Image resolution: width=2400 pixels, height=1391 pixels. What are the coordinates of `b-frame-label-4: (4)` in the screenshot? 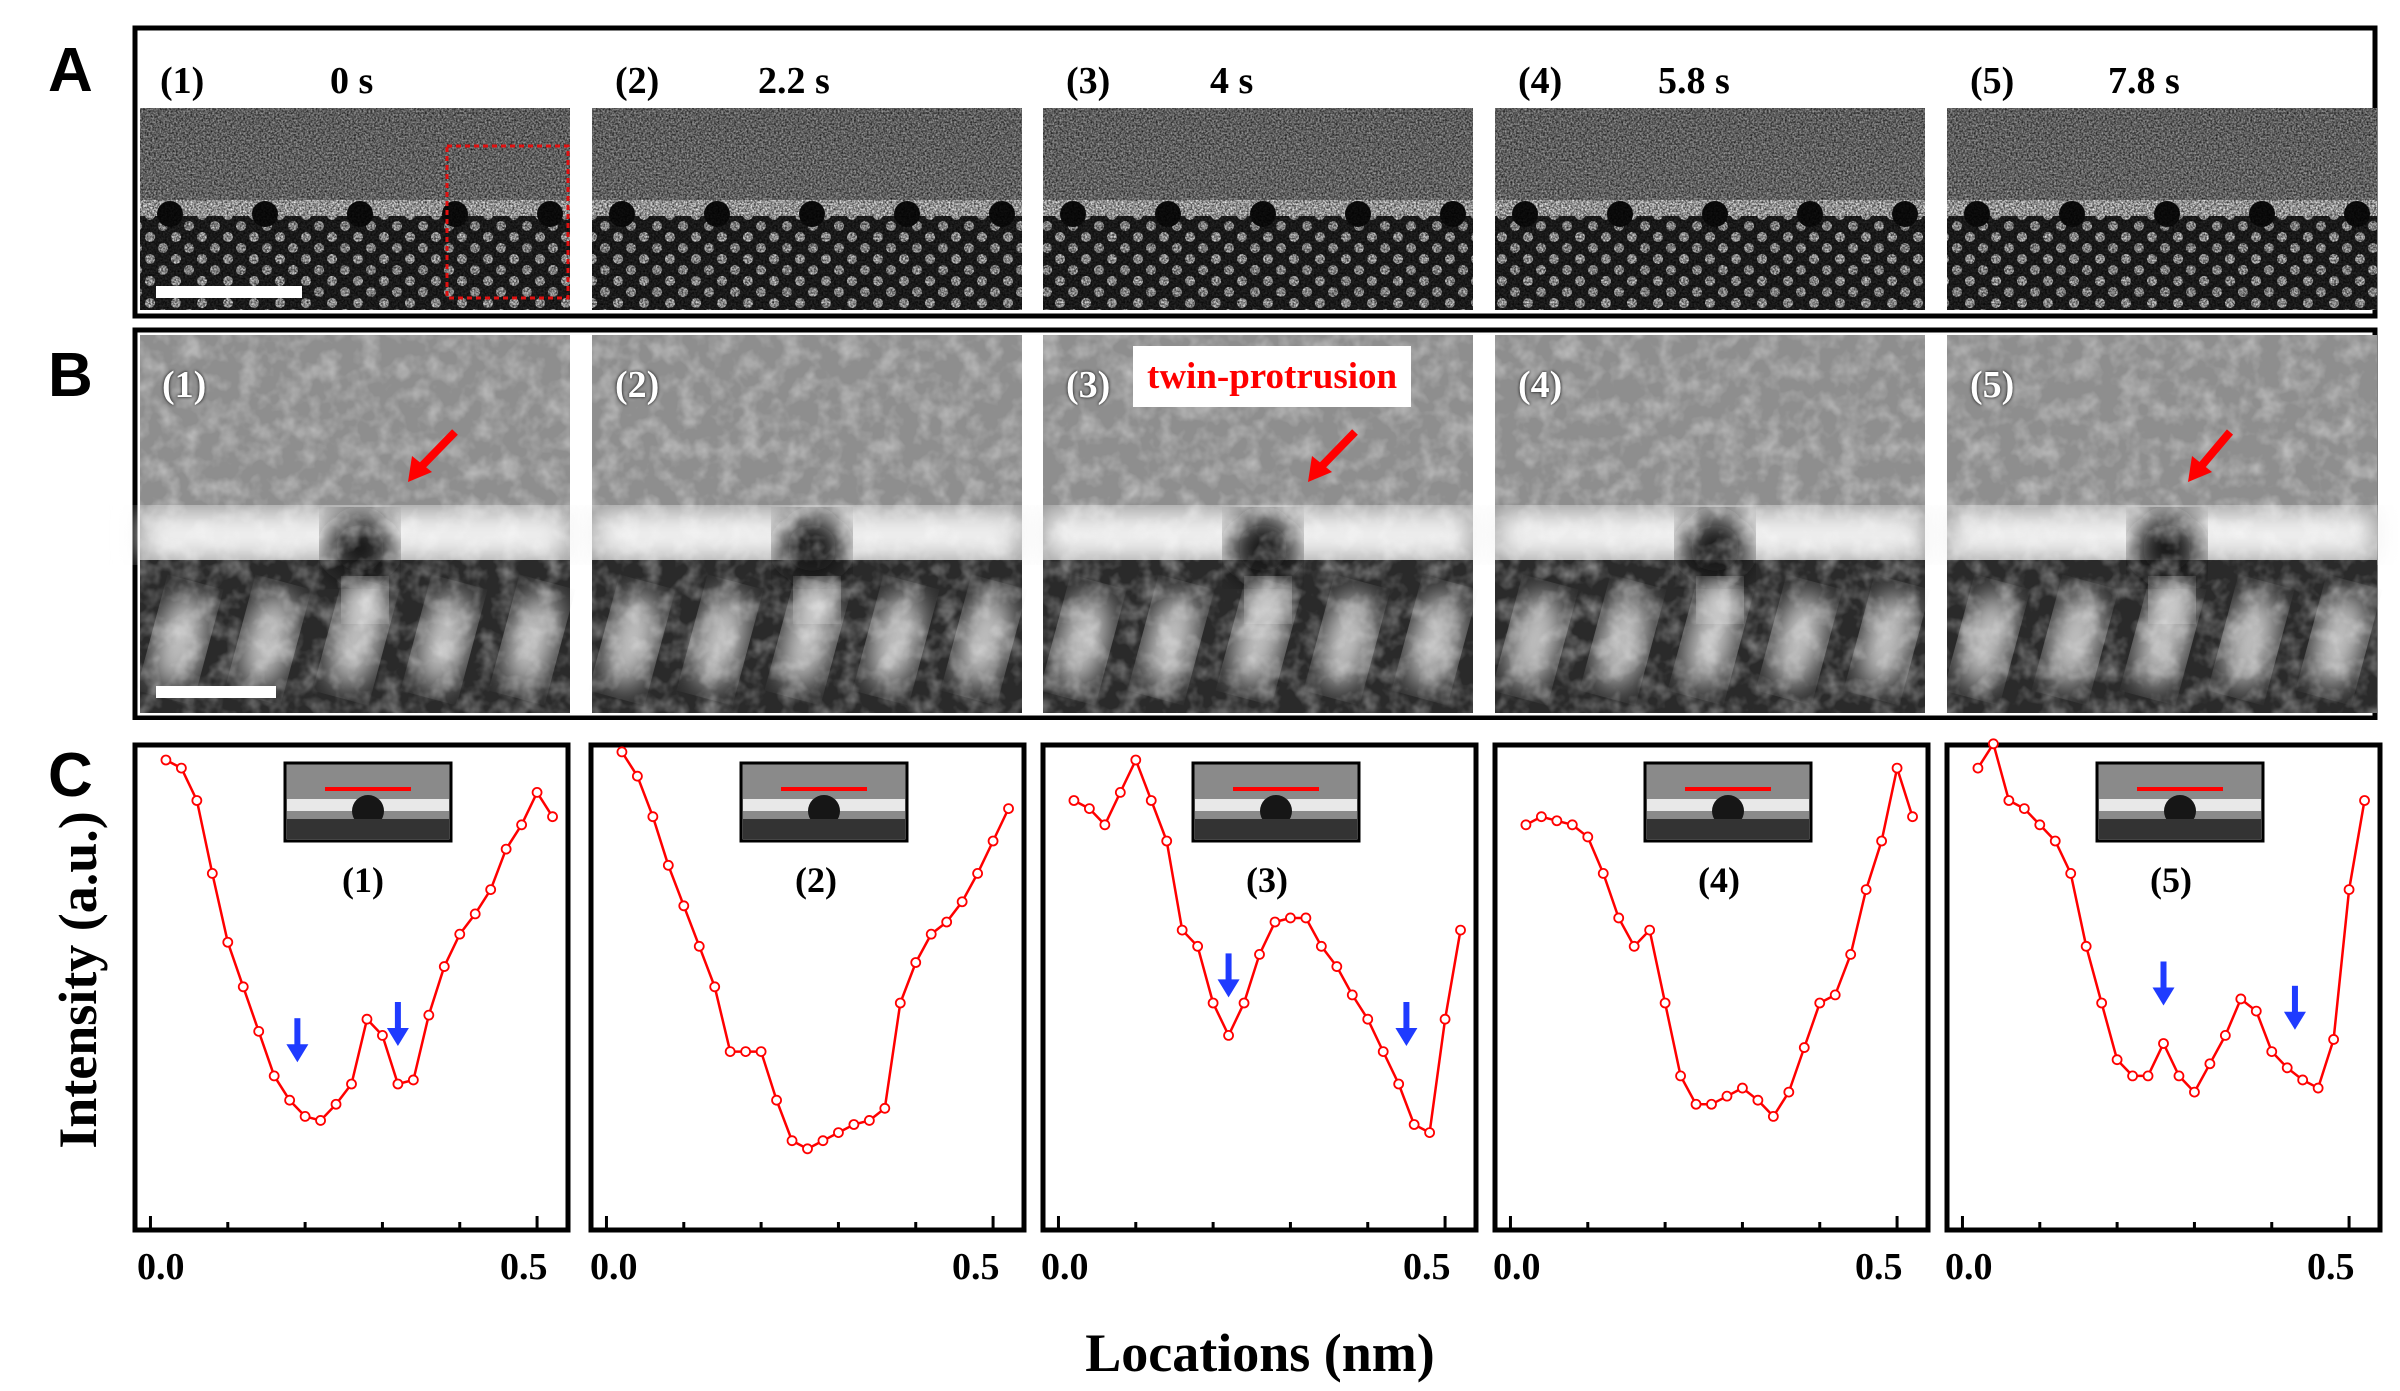 It's located at (1540, 385).